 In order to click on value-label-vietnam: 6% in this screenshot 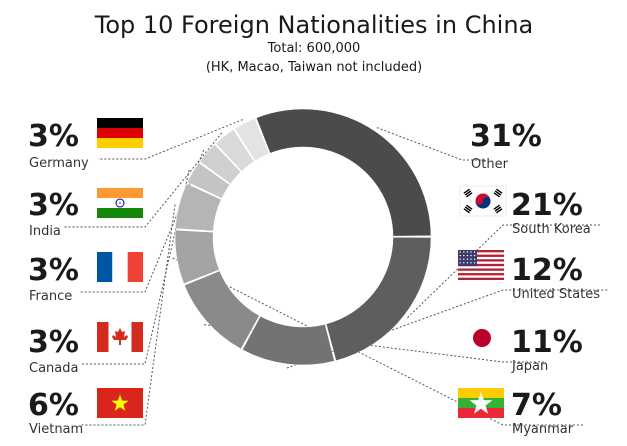, I will do `click(53, 405)`.